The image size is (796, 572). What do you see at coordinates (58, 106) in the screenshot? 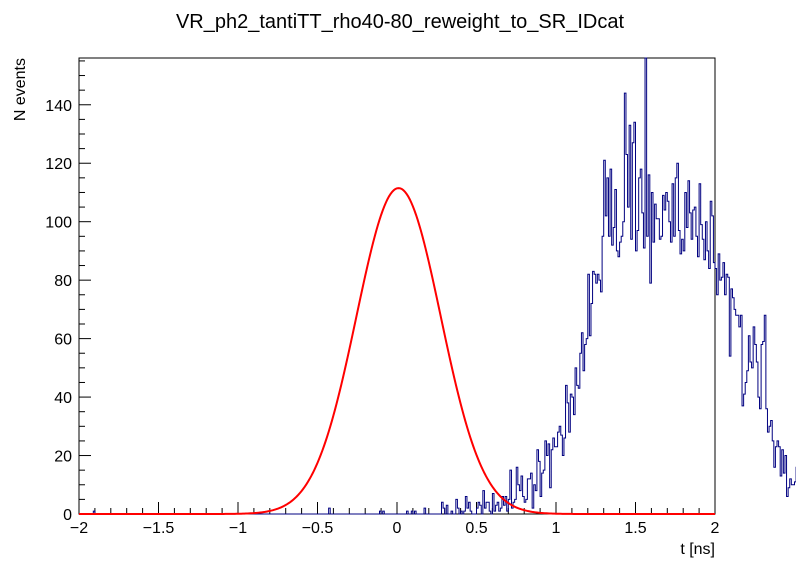
I see `y-tick-label: 140` at bounding box center [58, 106].